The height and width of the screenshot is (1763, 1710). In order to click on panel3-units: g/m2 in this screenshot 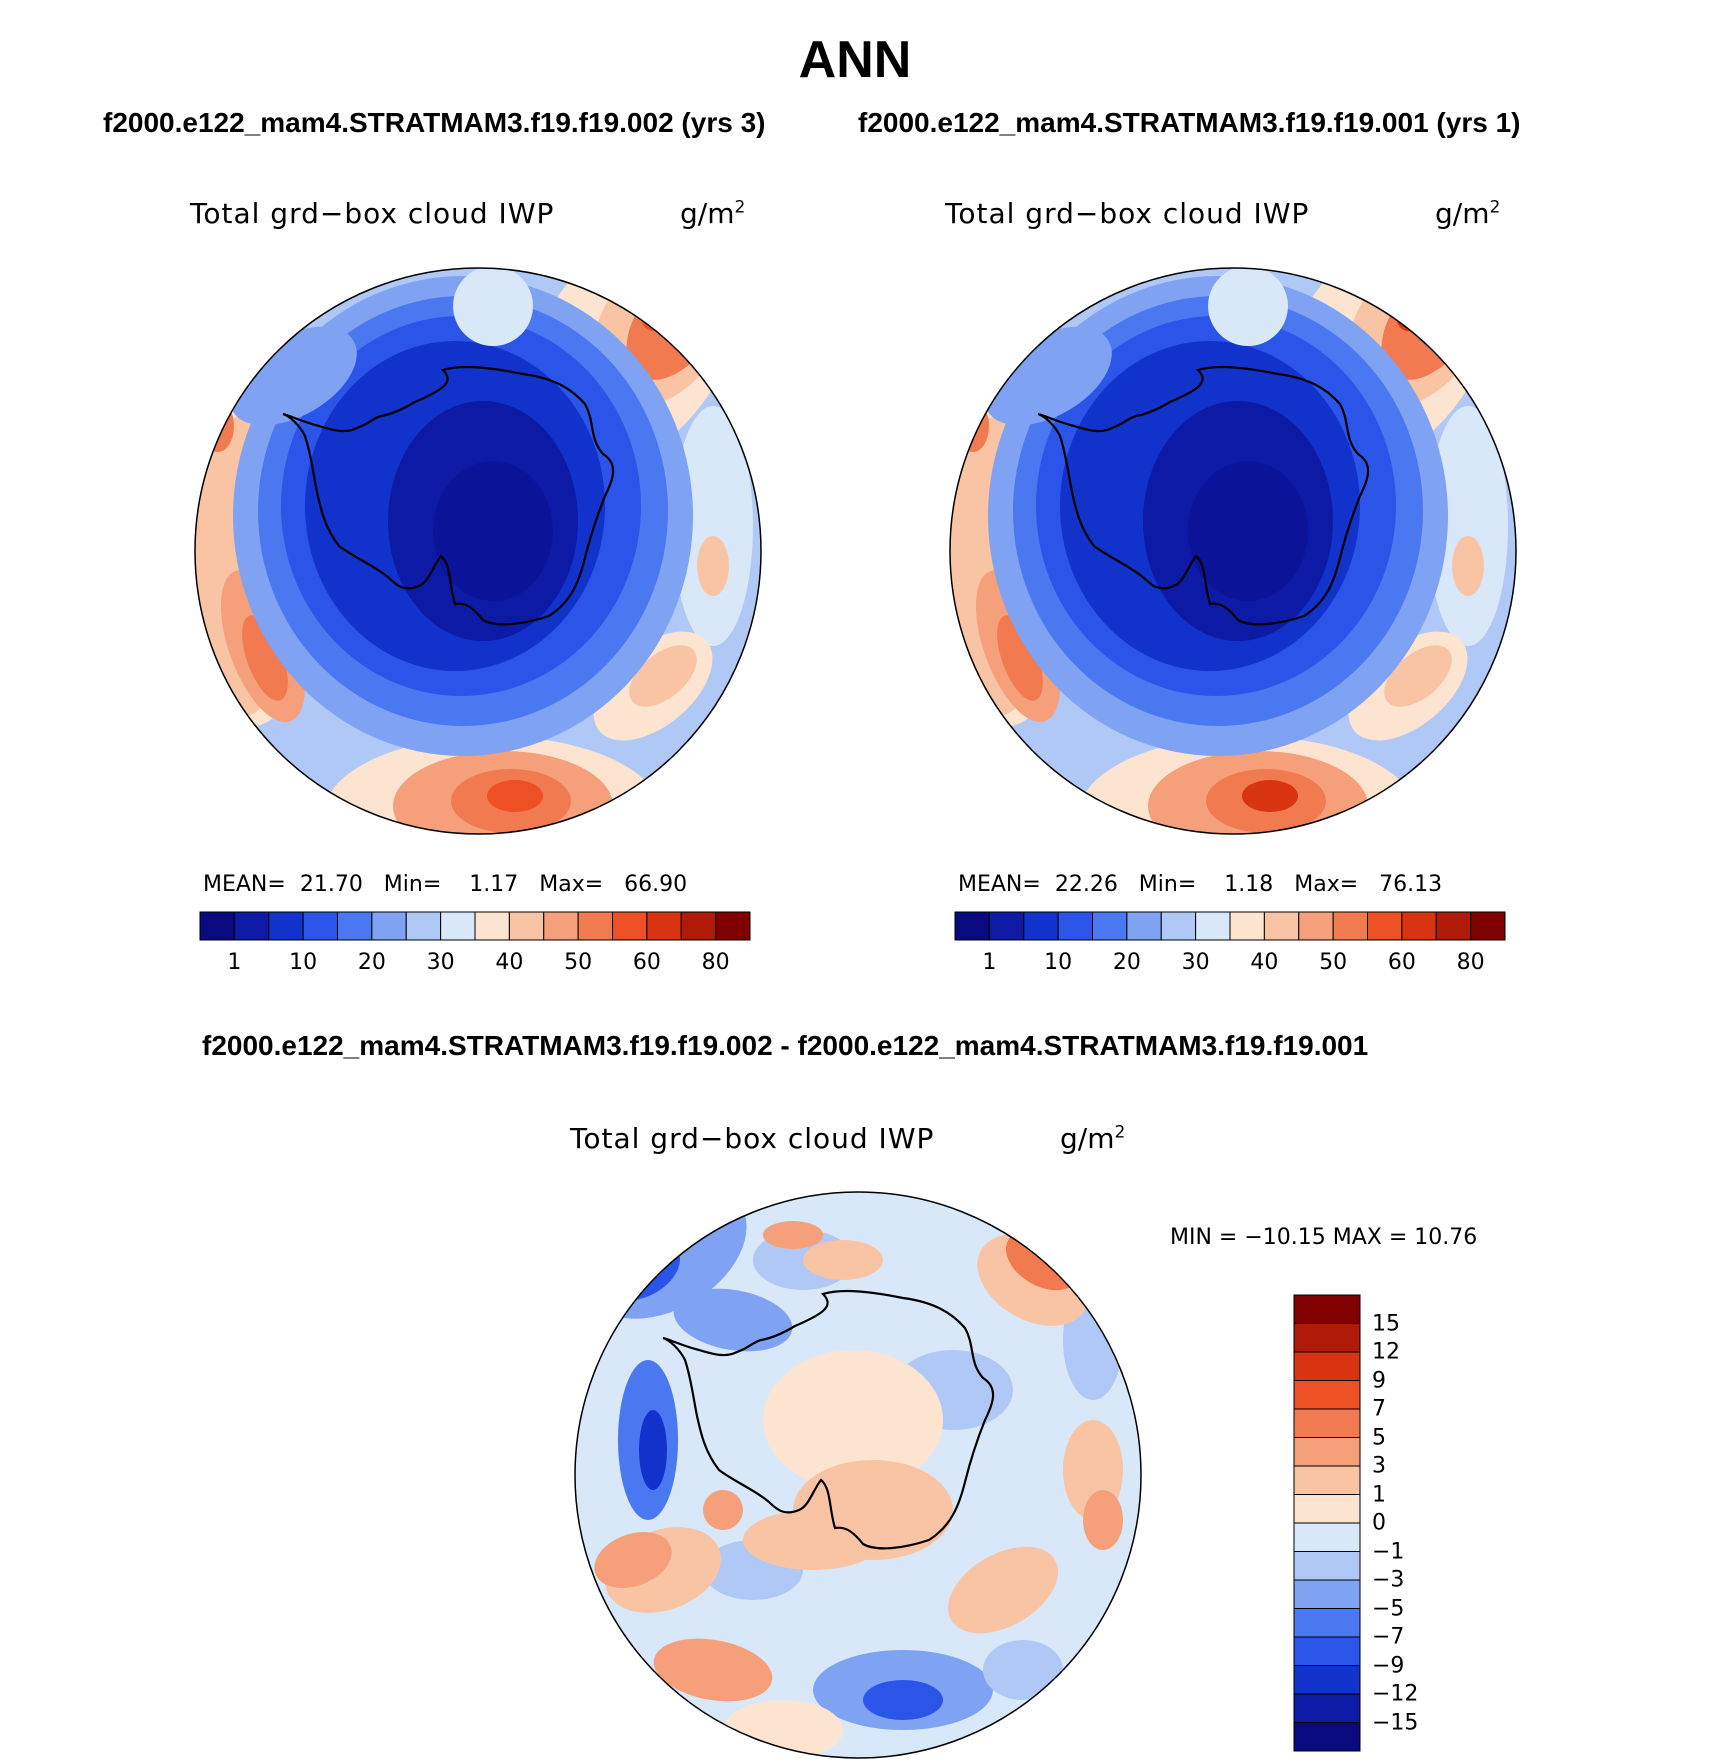, I will do `click(1093, 1138)`.